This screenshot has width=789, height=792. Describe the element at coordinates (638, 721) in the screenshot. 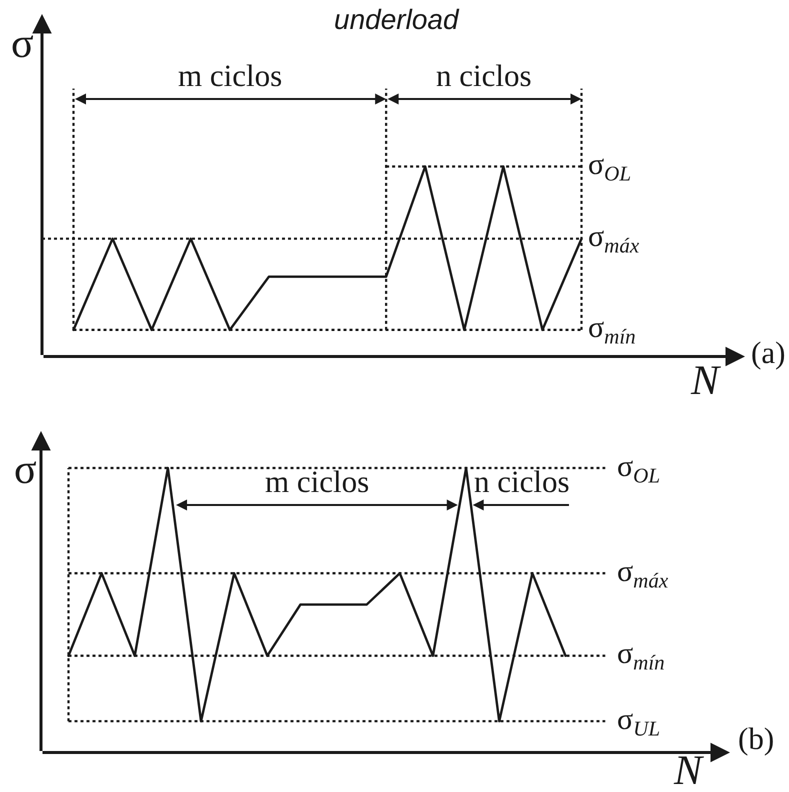

I see `ref-line-label: σ$_{UL}$` at that location.